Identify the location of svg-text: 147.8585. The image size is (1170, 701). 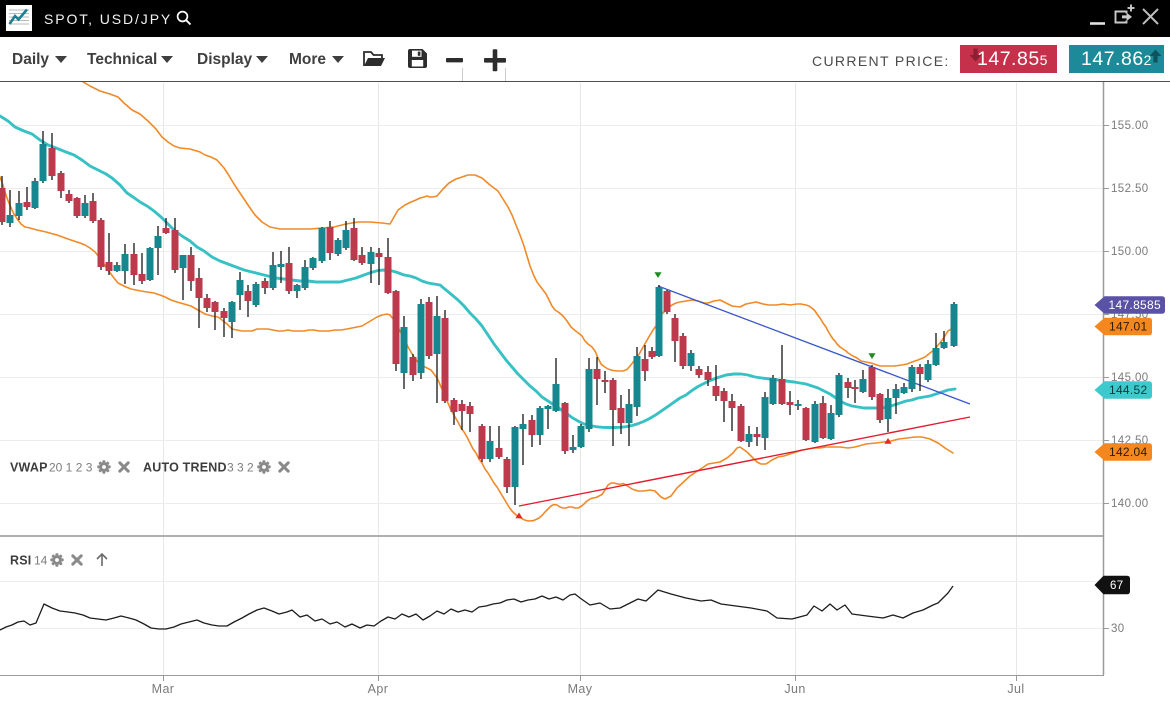
(1135, 305).